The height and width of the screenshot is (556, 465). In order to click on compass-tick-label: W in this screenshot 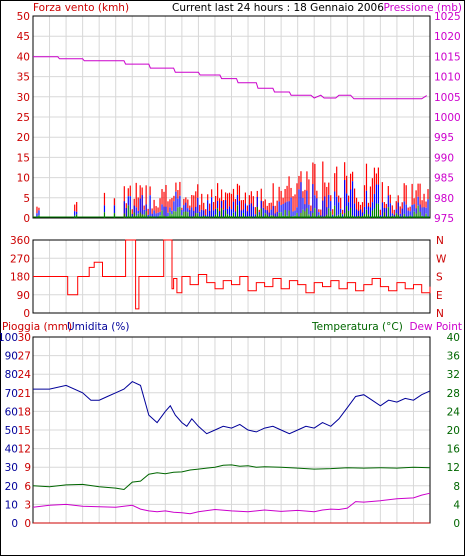, I will do `click(441, 259)`.